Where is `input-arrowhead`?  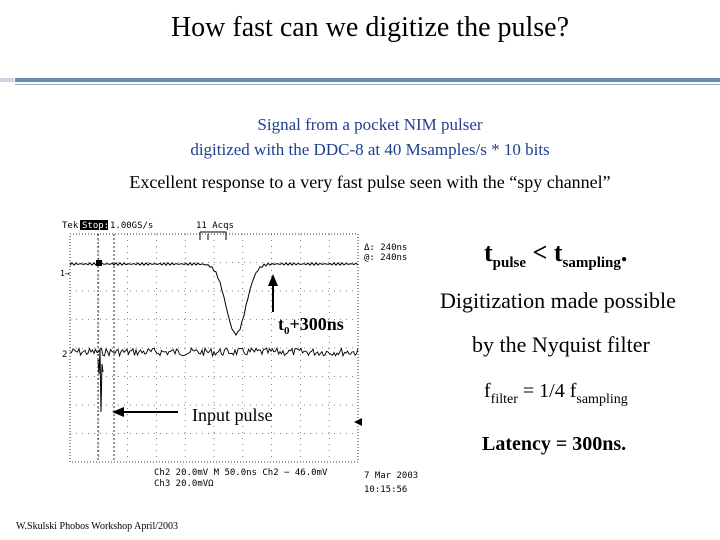 input-arrowhead is located at coordinates (118, 412).